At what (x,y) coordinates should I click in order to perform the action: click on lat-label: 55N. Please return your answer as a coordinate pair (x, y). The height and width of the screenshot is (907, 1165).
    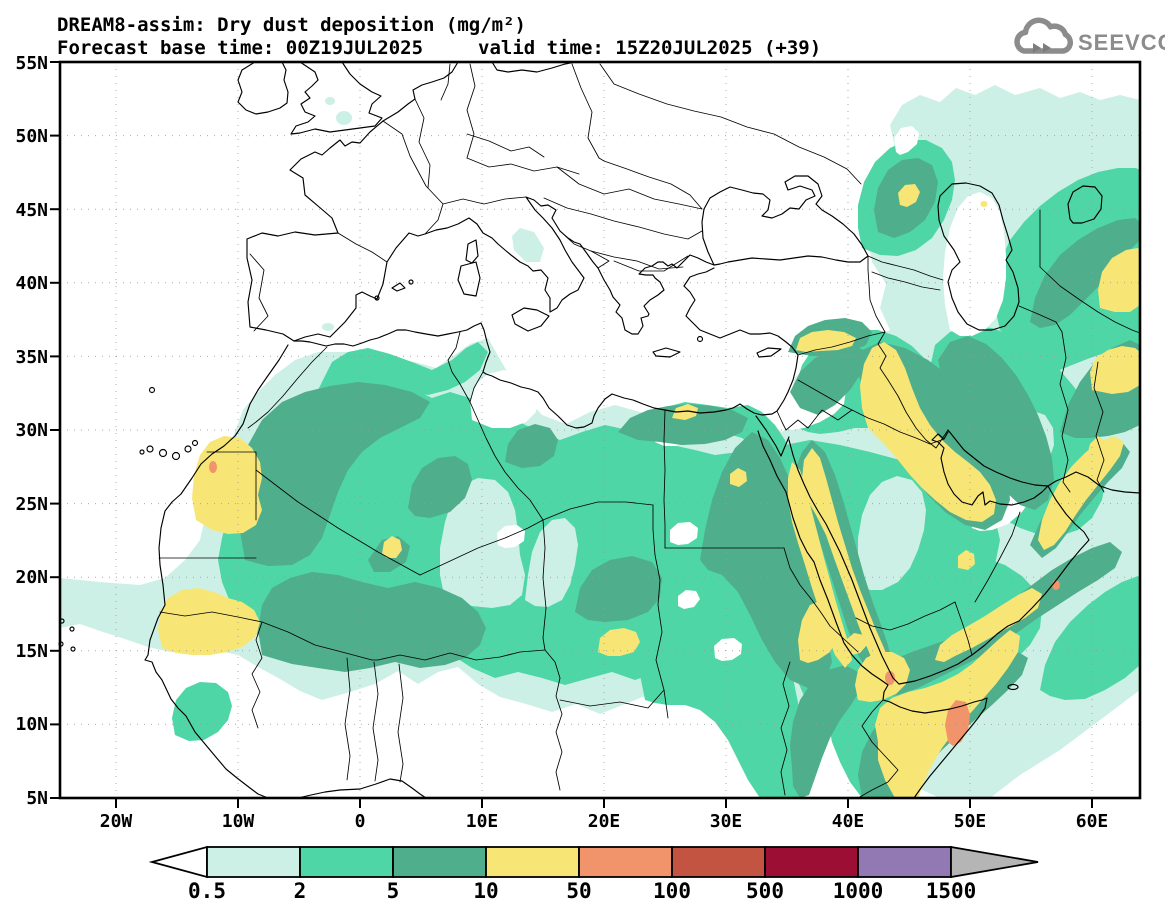
    Looking at the image, I should click on (31, 63).